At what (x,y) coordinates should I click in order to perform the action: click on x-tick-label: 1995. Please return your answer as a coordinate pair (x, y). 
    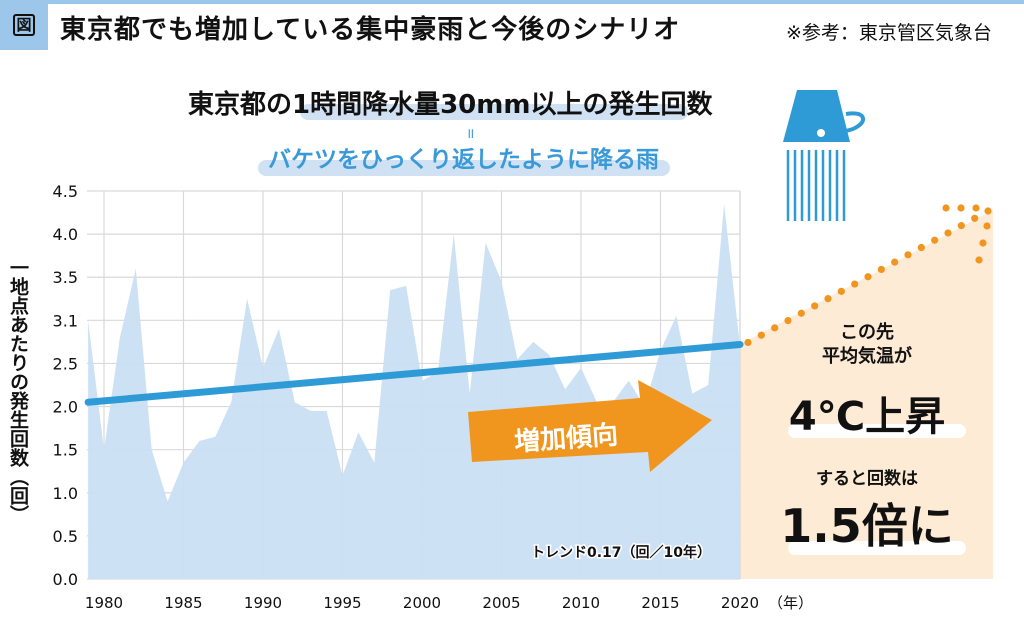
    Looking at the image, I should click on (342, 603).